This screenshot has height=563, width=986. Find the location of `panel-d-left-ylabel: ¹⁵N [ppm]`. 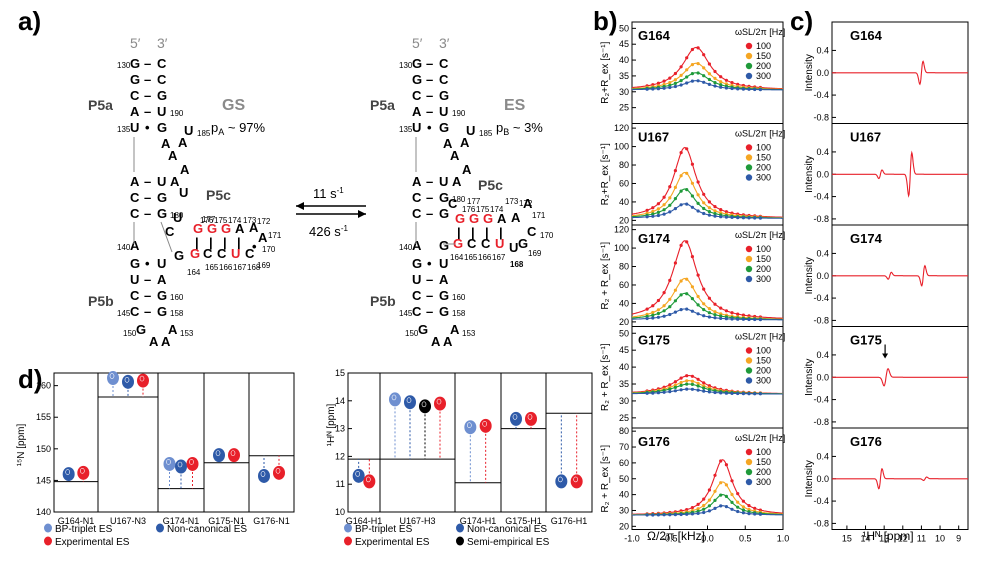

panel-d-left-ylabel: ¹⁵N [ppm] is located at coordinates (21, 445).